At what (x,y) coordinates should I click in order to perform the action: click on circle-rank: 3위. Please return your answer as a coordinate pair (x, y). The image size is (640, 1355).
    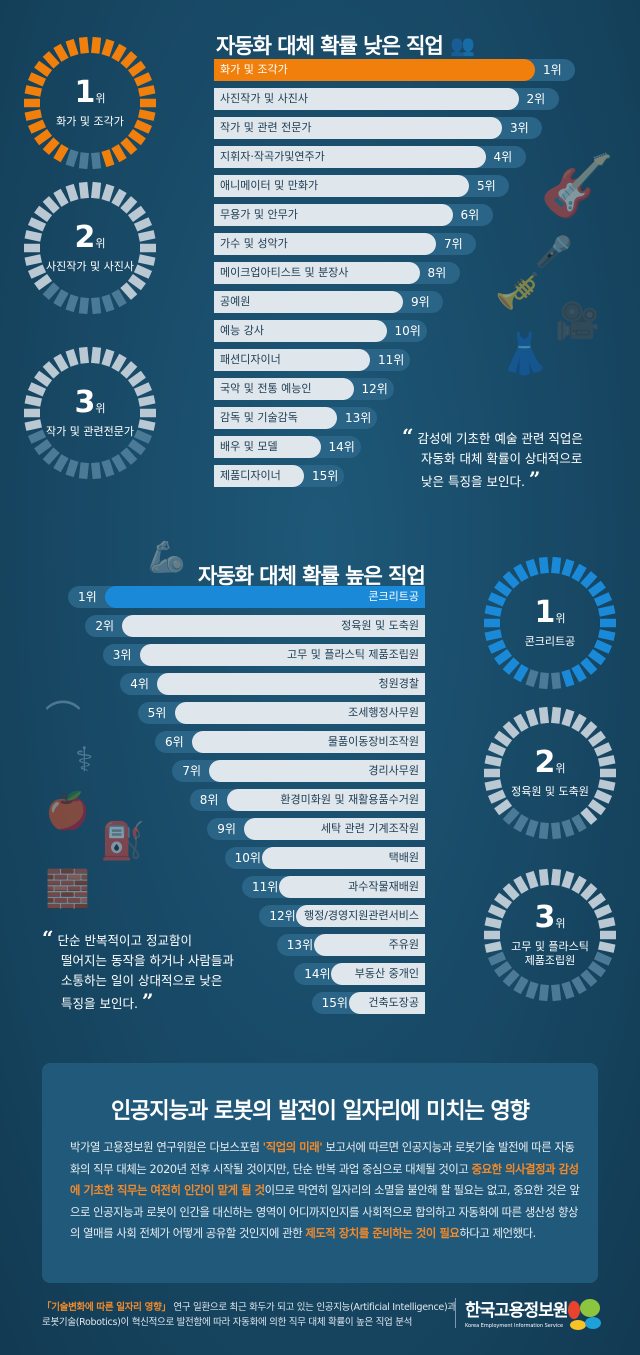
    Looking at the image, I should click on (550, 917).